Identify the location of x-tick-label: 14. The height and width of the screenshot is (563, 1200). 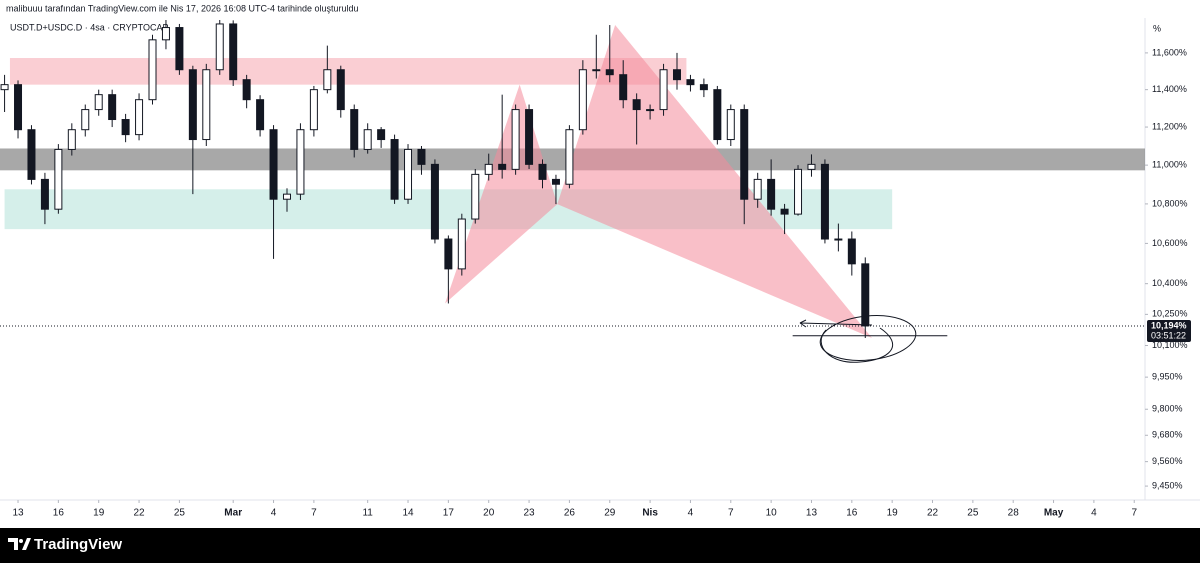
(408, 513).